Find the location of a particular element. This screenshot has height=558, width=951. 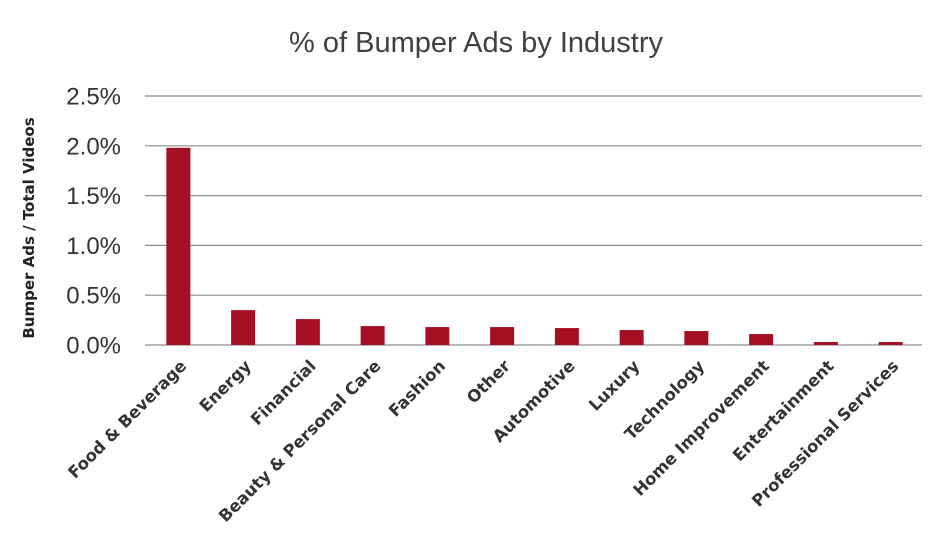

x-tick-label: Other is located at coordinates (489, 382).